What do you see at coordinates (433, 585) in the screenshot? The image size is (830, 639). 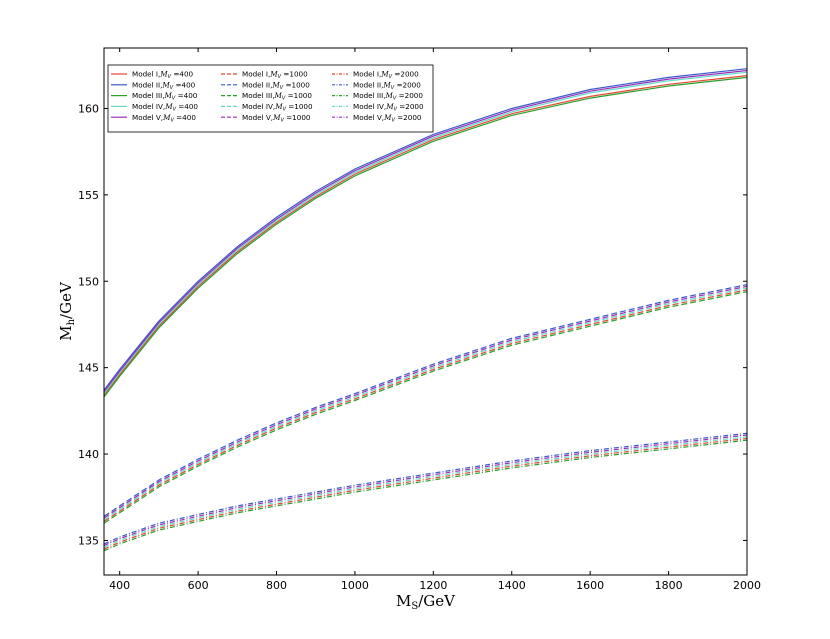 I see `x-tick-label-4: 1200` at bounding box center [433, 585].